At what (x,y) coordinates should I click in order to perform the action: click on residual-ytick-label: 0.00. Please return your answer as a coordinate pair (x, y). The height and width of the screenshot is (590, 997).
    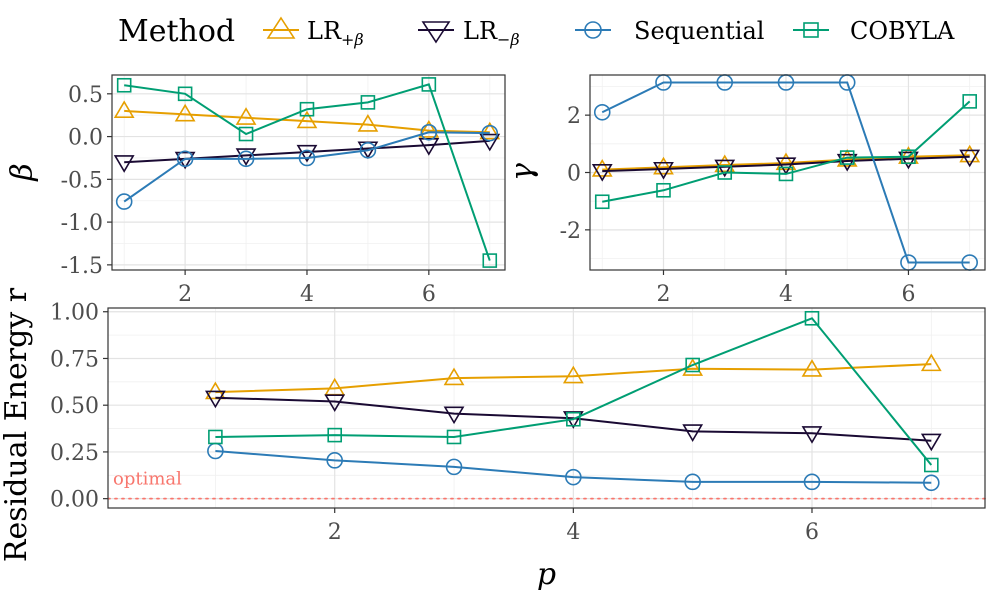
    Looking at the image, I should click on (74, 500).